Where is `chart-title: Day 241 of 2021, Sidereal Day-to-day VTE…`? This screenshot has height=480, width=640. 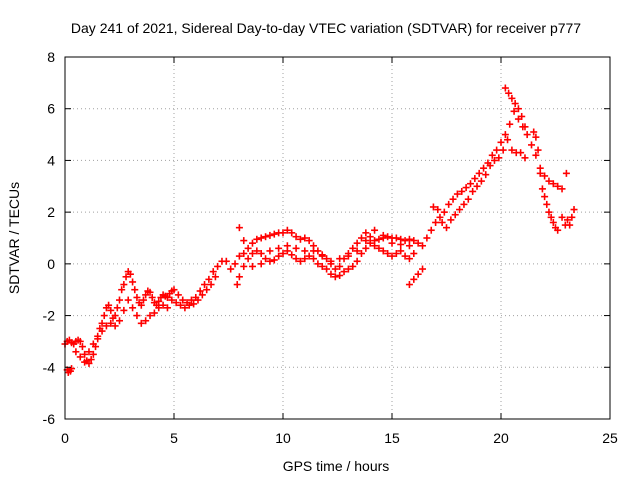
chart-title: Day 241 of 2021, Sidereal Day-to-day VTE… is located at coordinates (326, 28).